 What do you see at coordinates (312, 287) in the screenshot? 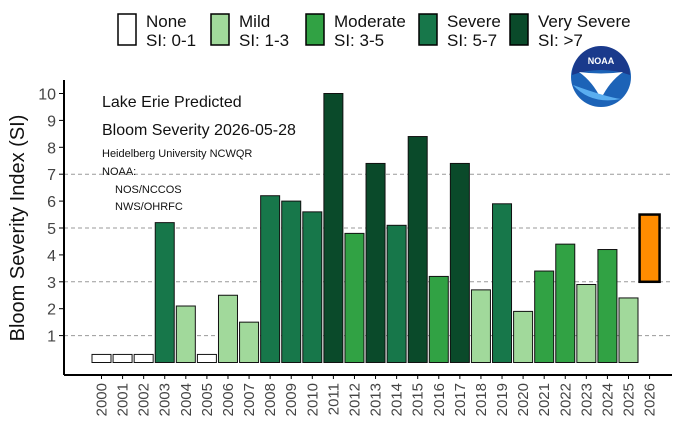
I see `bar-2010` at bounding box center [312, 287].